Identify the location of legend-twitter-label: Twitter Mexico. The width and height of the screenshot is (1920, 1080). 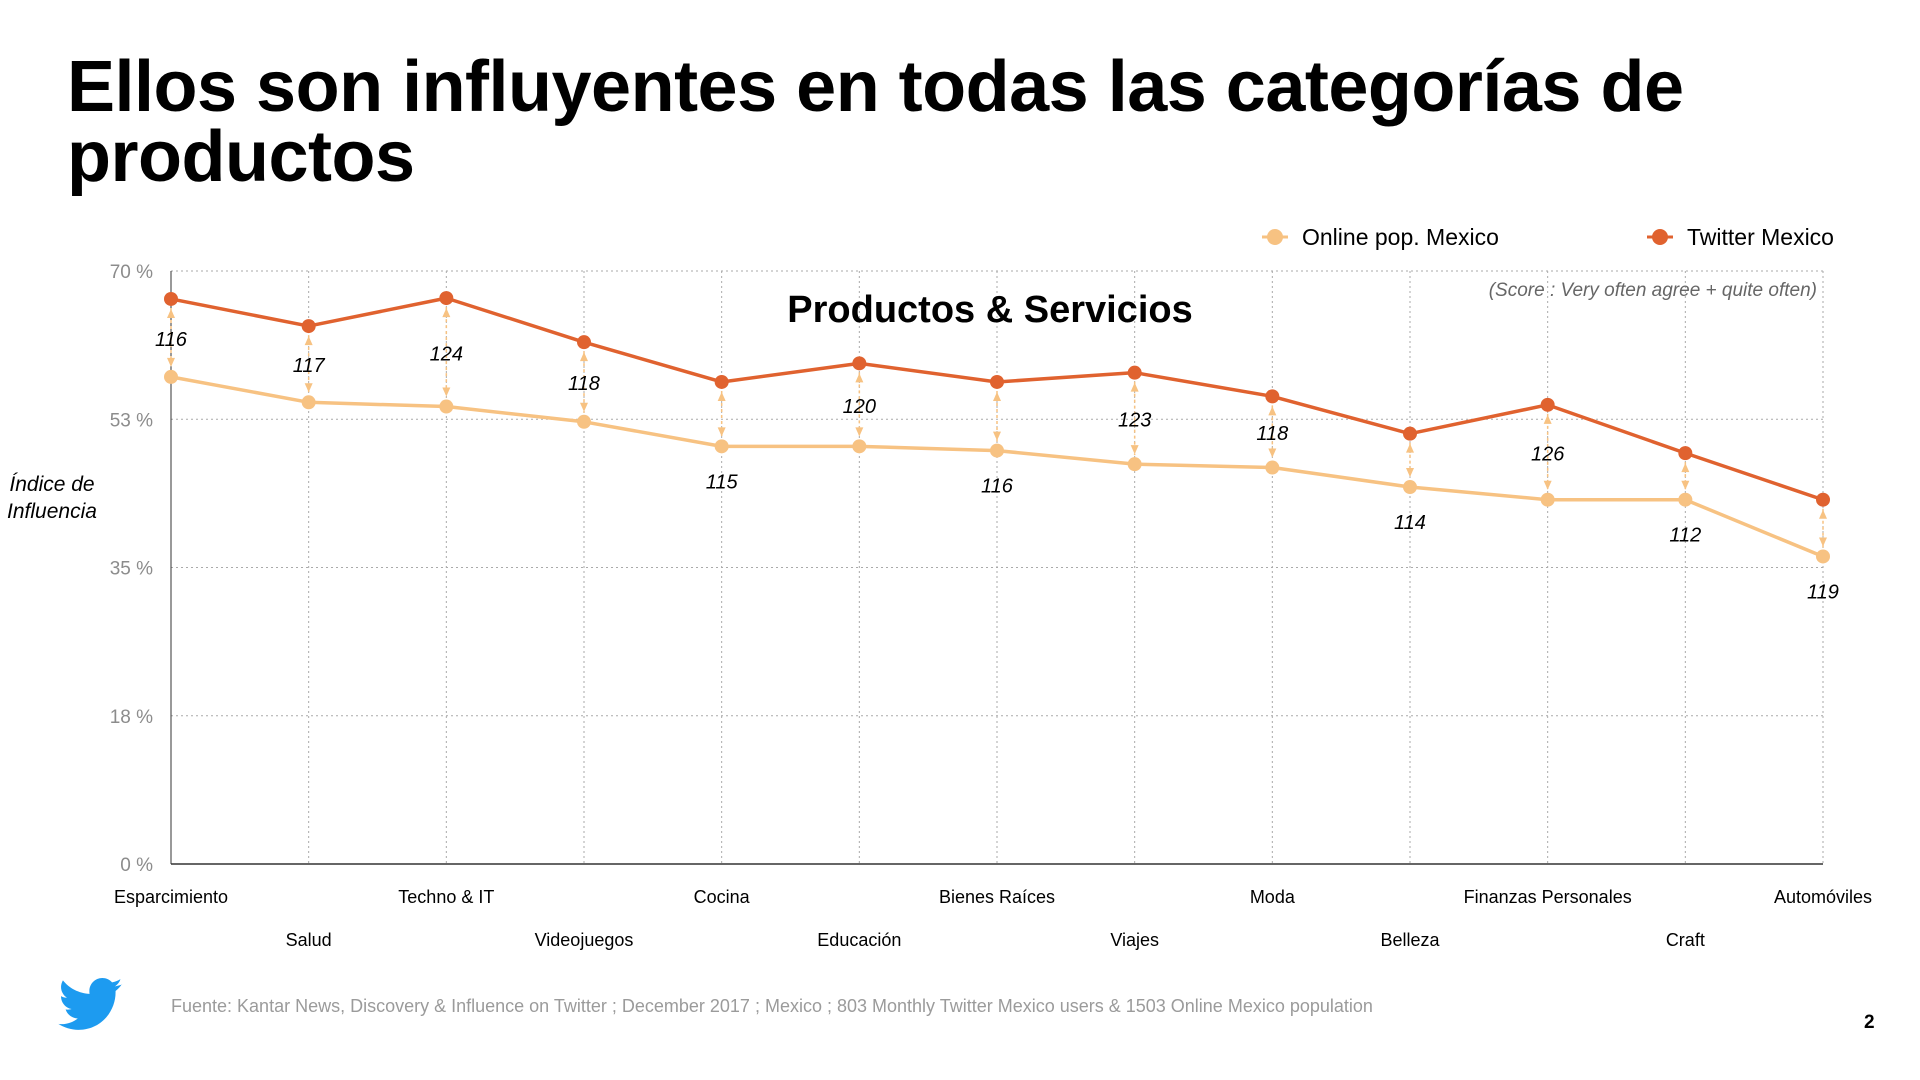
(1760, 237).